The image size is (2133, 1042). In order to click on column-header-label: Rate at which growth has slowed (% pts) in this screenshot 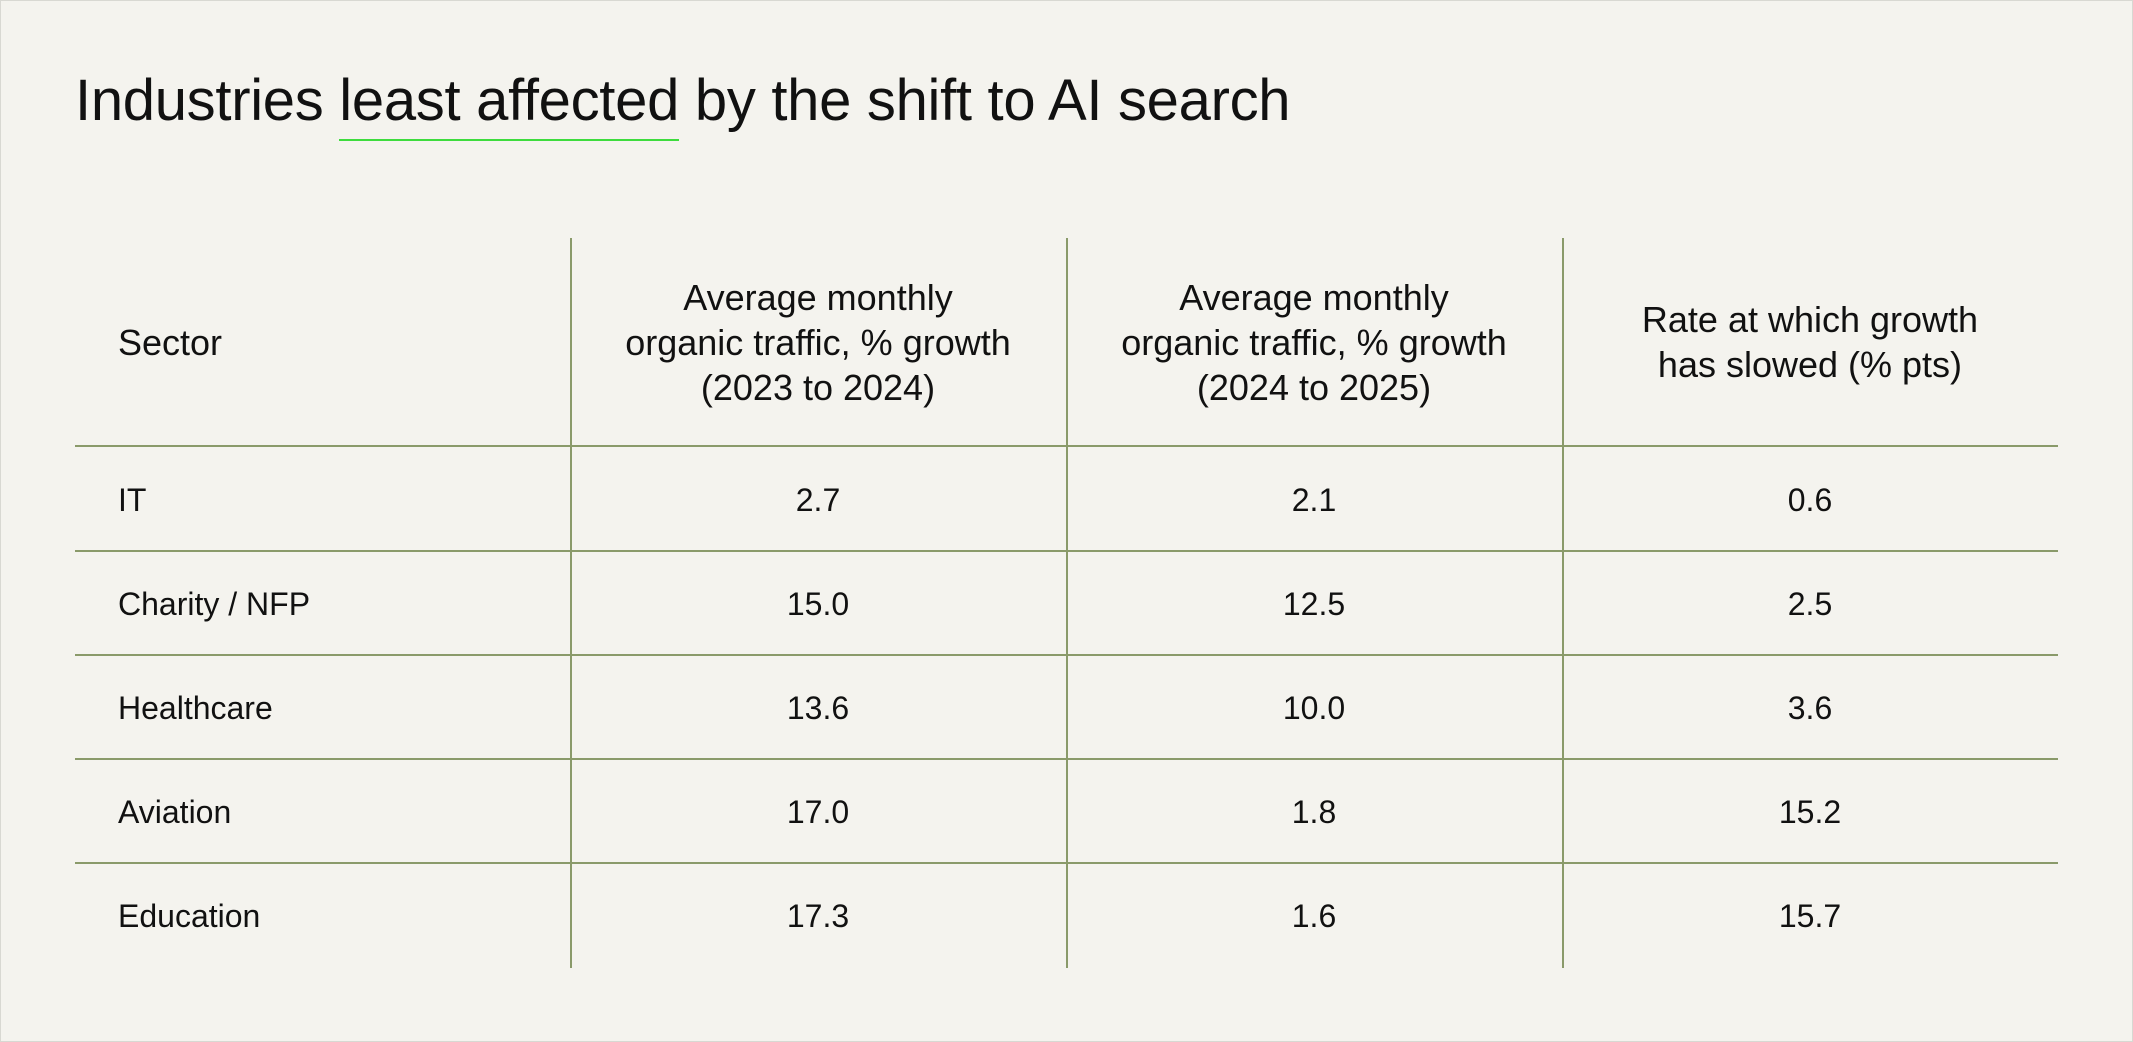, I will do `click(1810, 342)`.